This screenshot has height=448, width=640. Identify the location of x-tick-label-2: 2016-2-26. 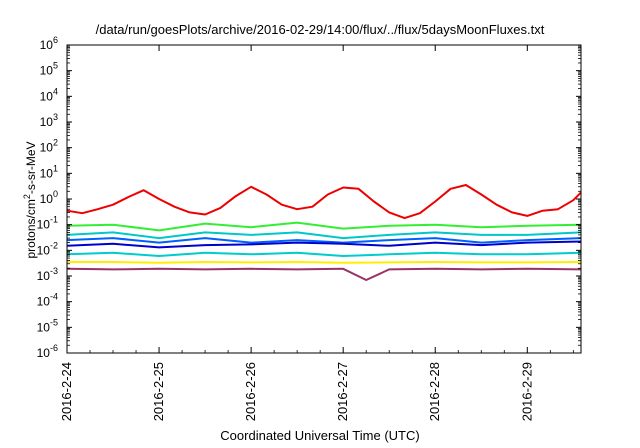
(250, 391).